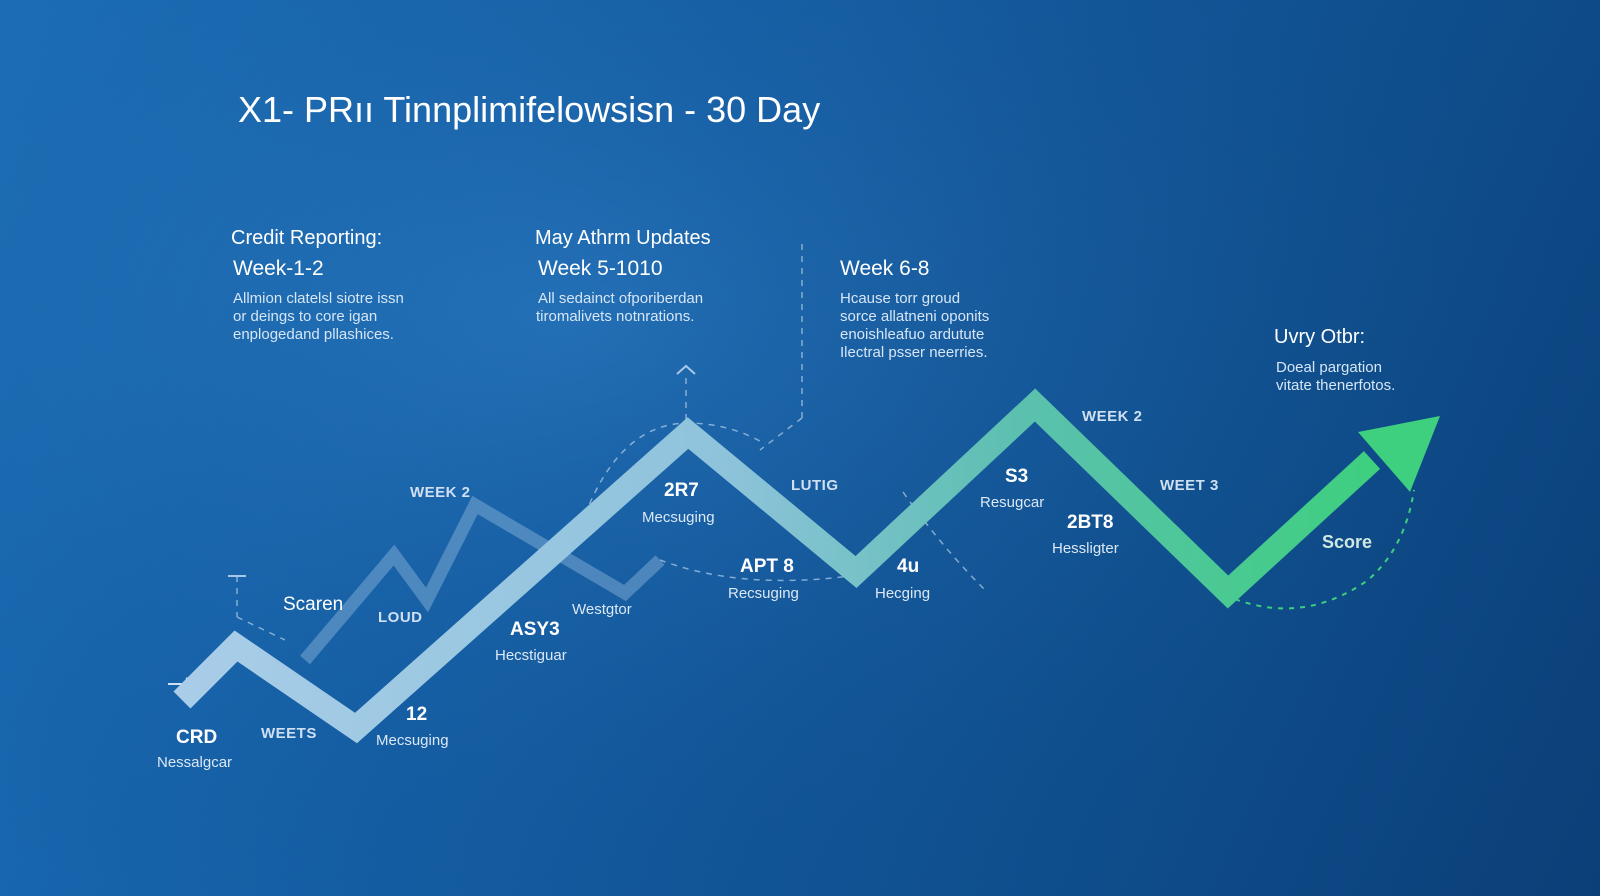 This screenshot has height=896, width=1600. Describe the element at coordinates (1085, 548) in the screenshot. I see `point-label: Hessligter` at that location.